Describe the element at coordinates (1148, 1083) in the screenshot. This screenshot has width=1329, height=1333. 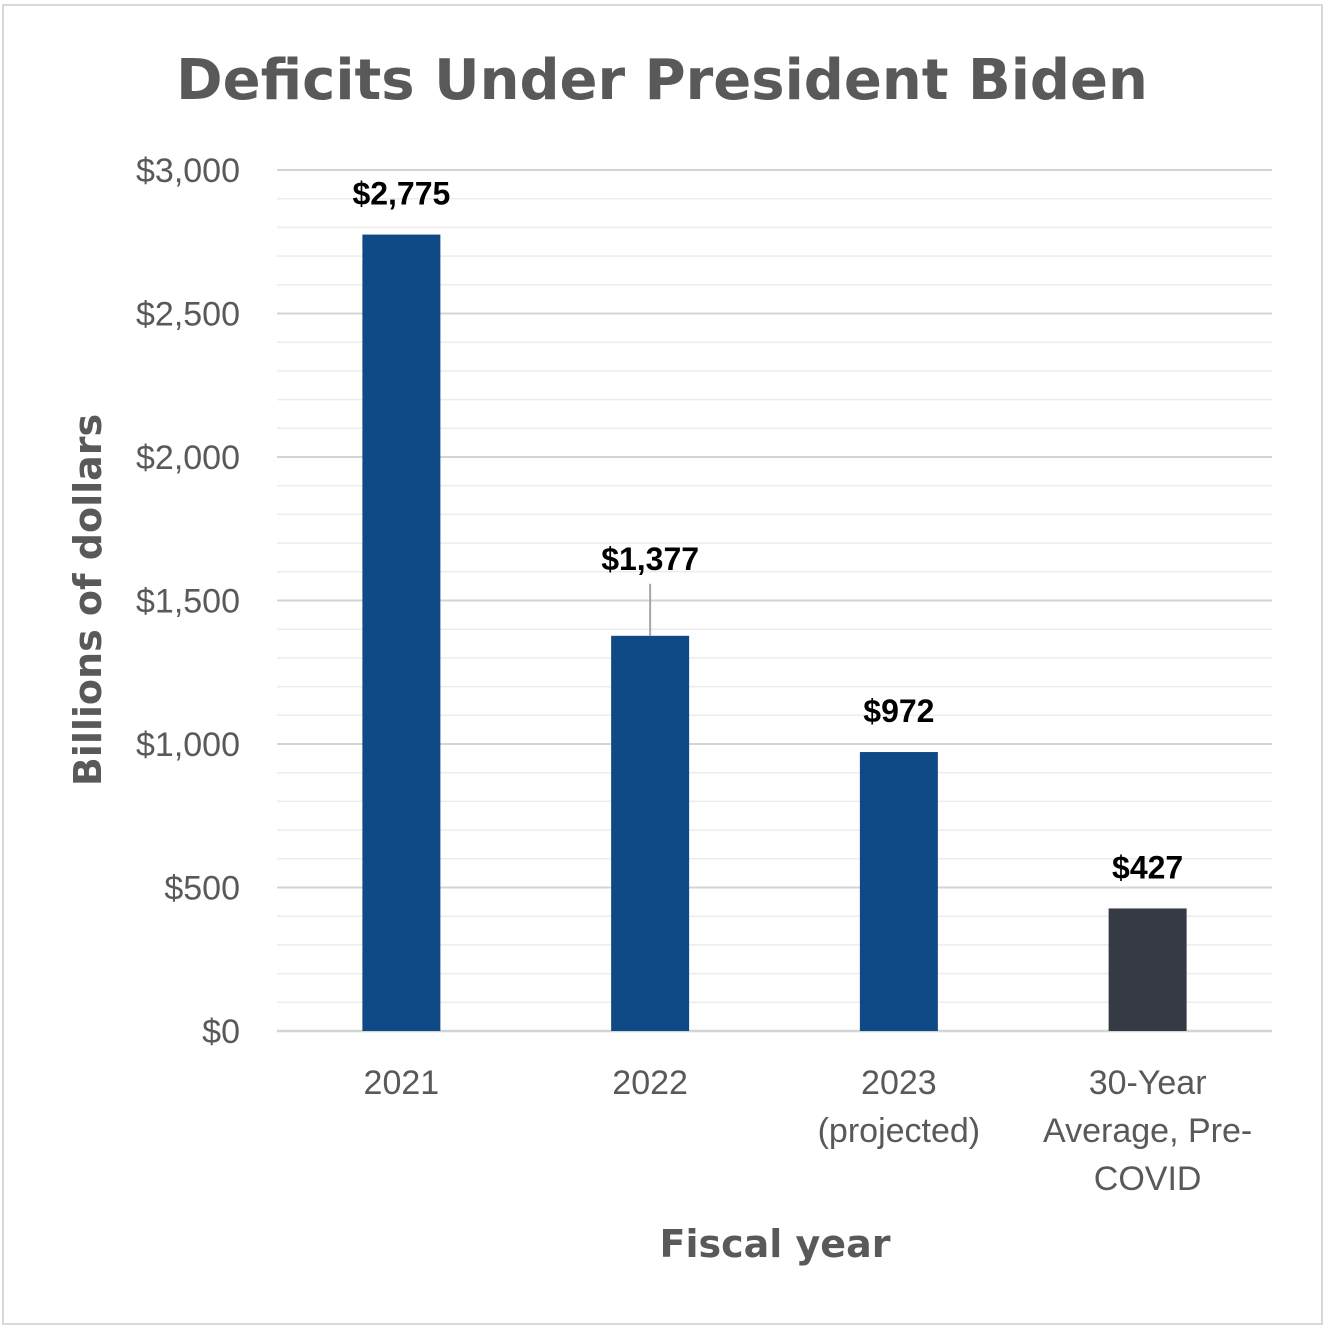
I see `x-tick-label: 30-Year` at that location.